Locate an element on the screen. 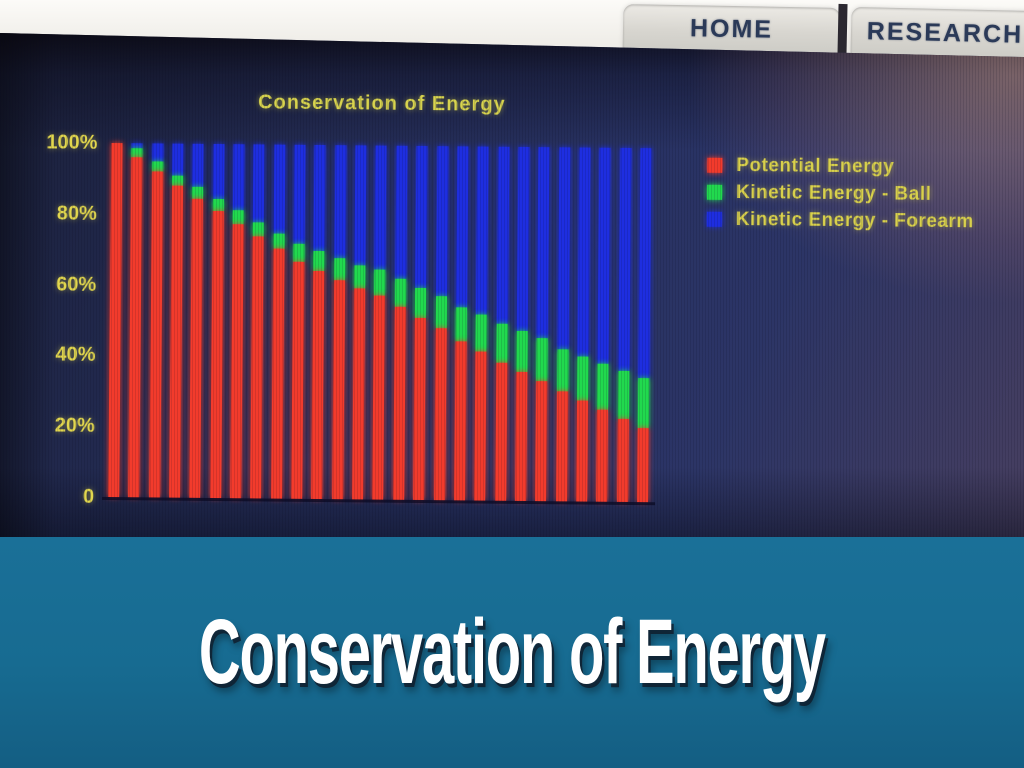  legend-row: Potential Energy is located at coordinates (840, 166).